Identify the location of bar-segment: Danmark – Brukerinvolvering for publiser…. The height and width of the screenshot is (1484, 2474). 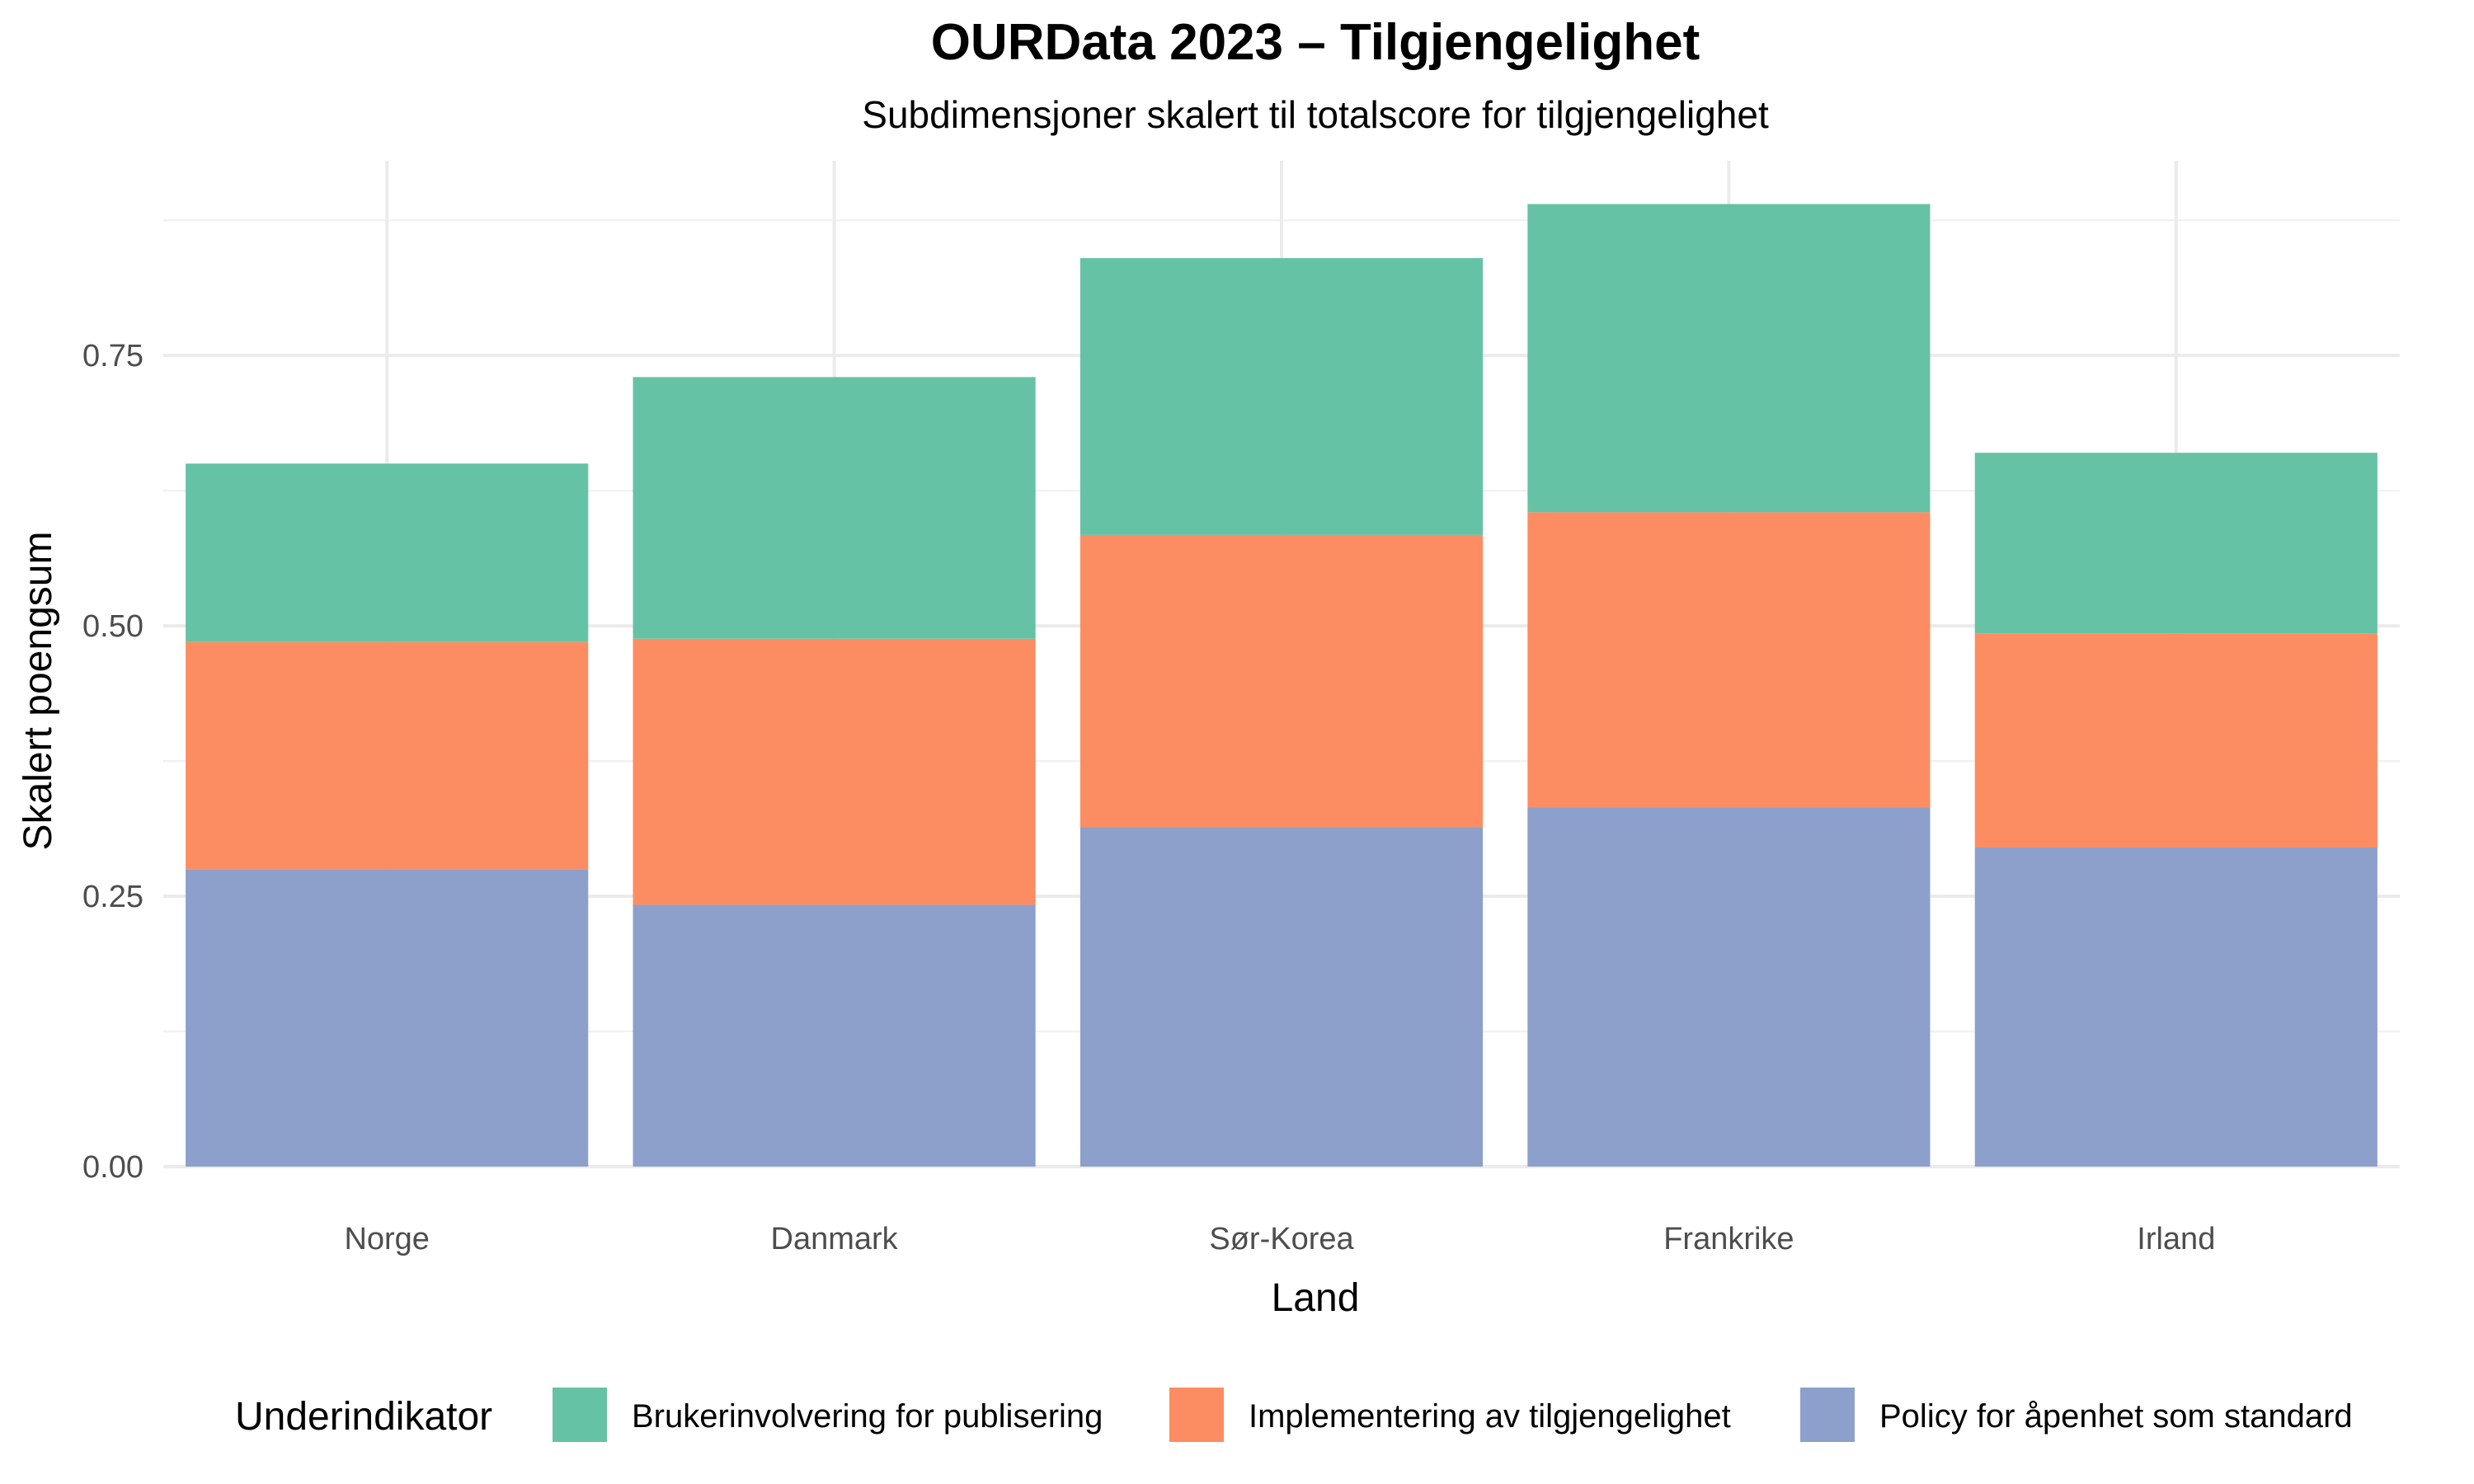
(834, 508).